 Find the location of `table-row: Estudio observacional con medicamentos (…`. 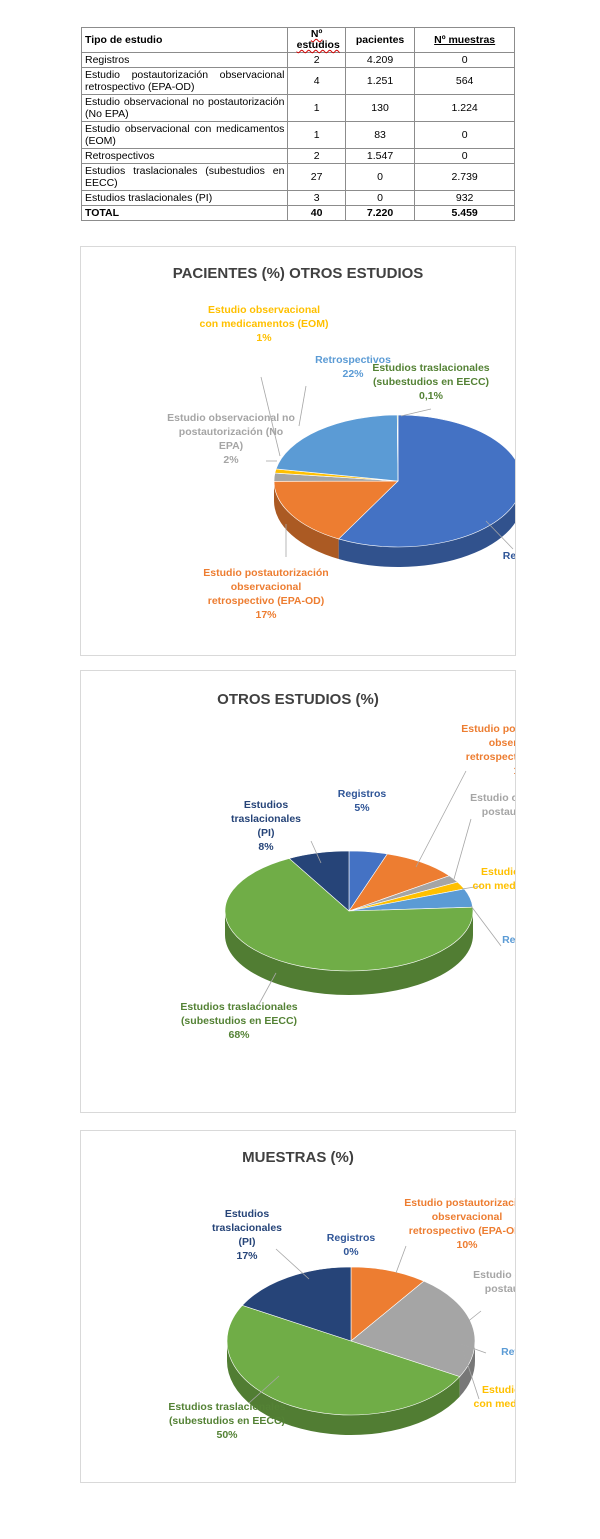

table-row: Estudio observacional con medicamentos (… is located at coordinates (297, 135).